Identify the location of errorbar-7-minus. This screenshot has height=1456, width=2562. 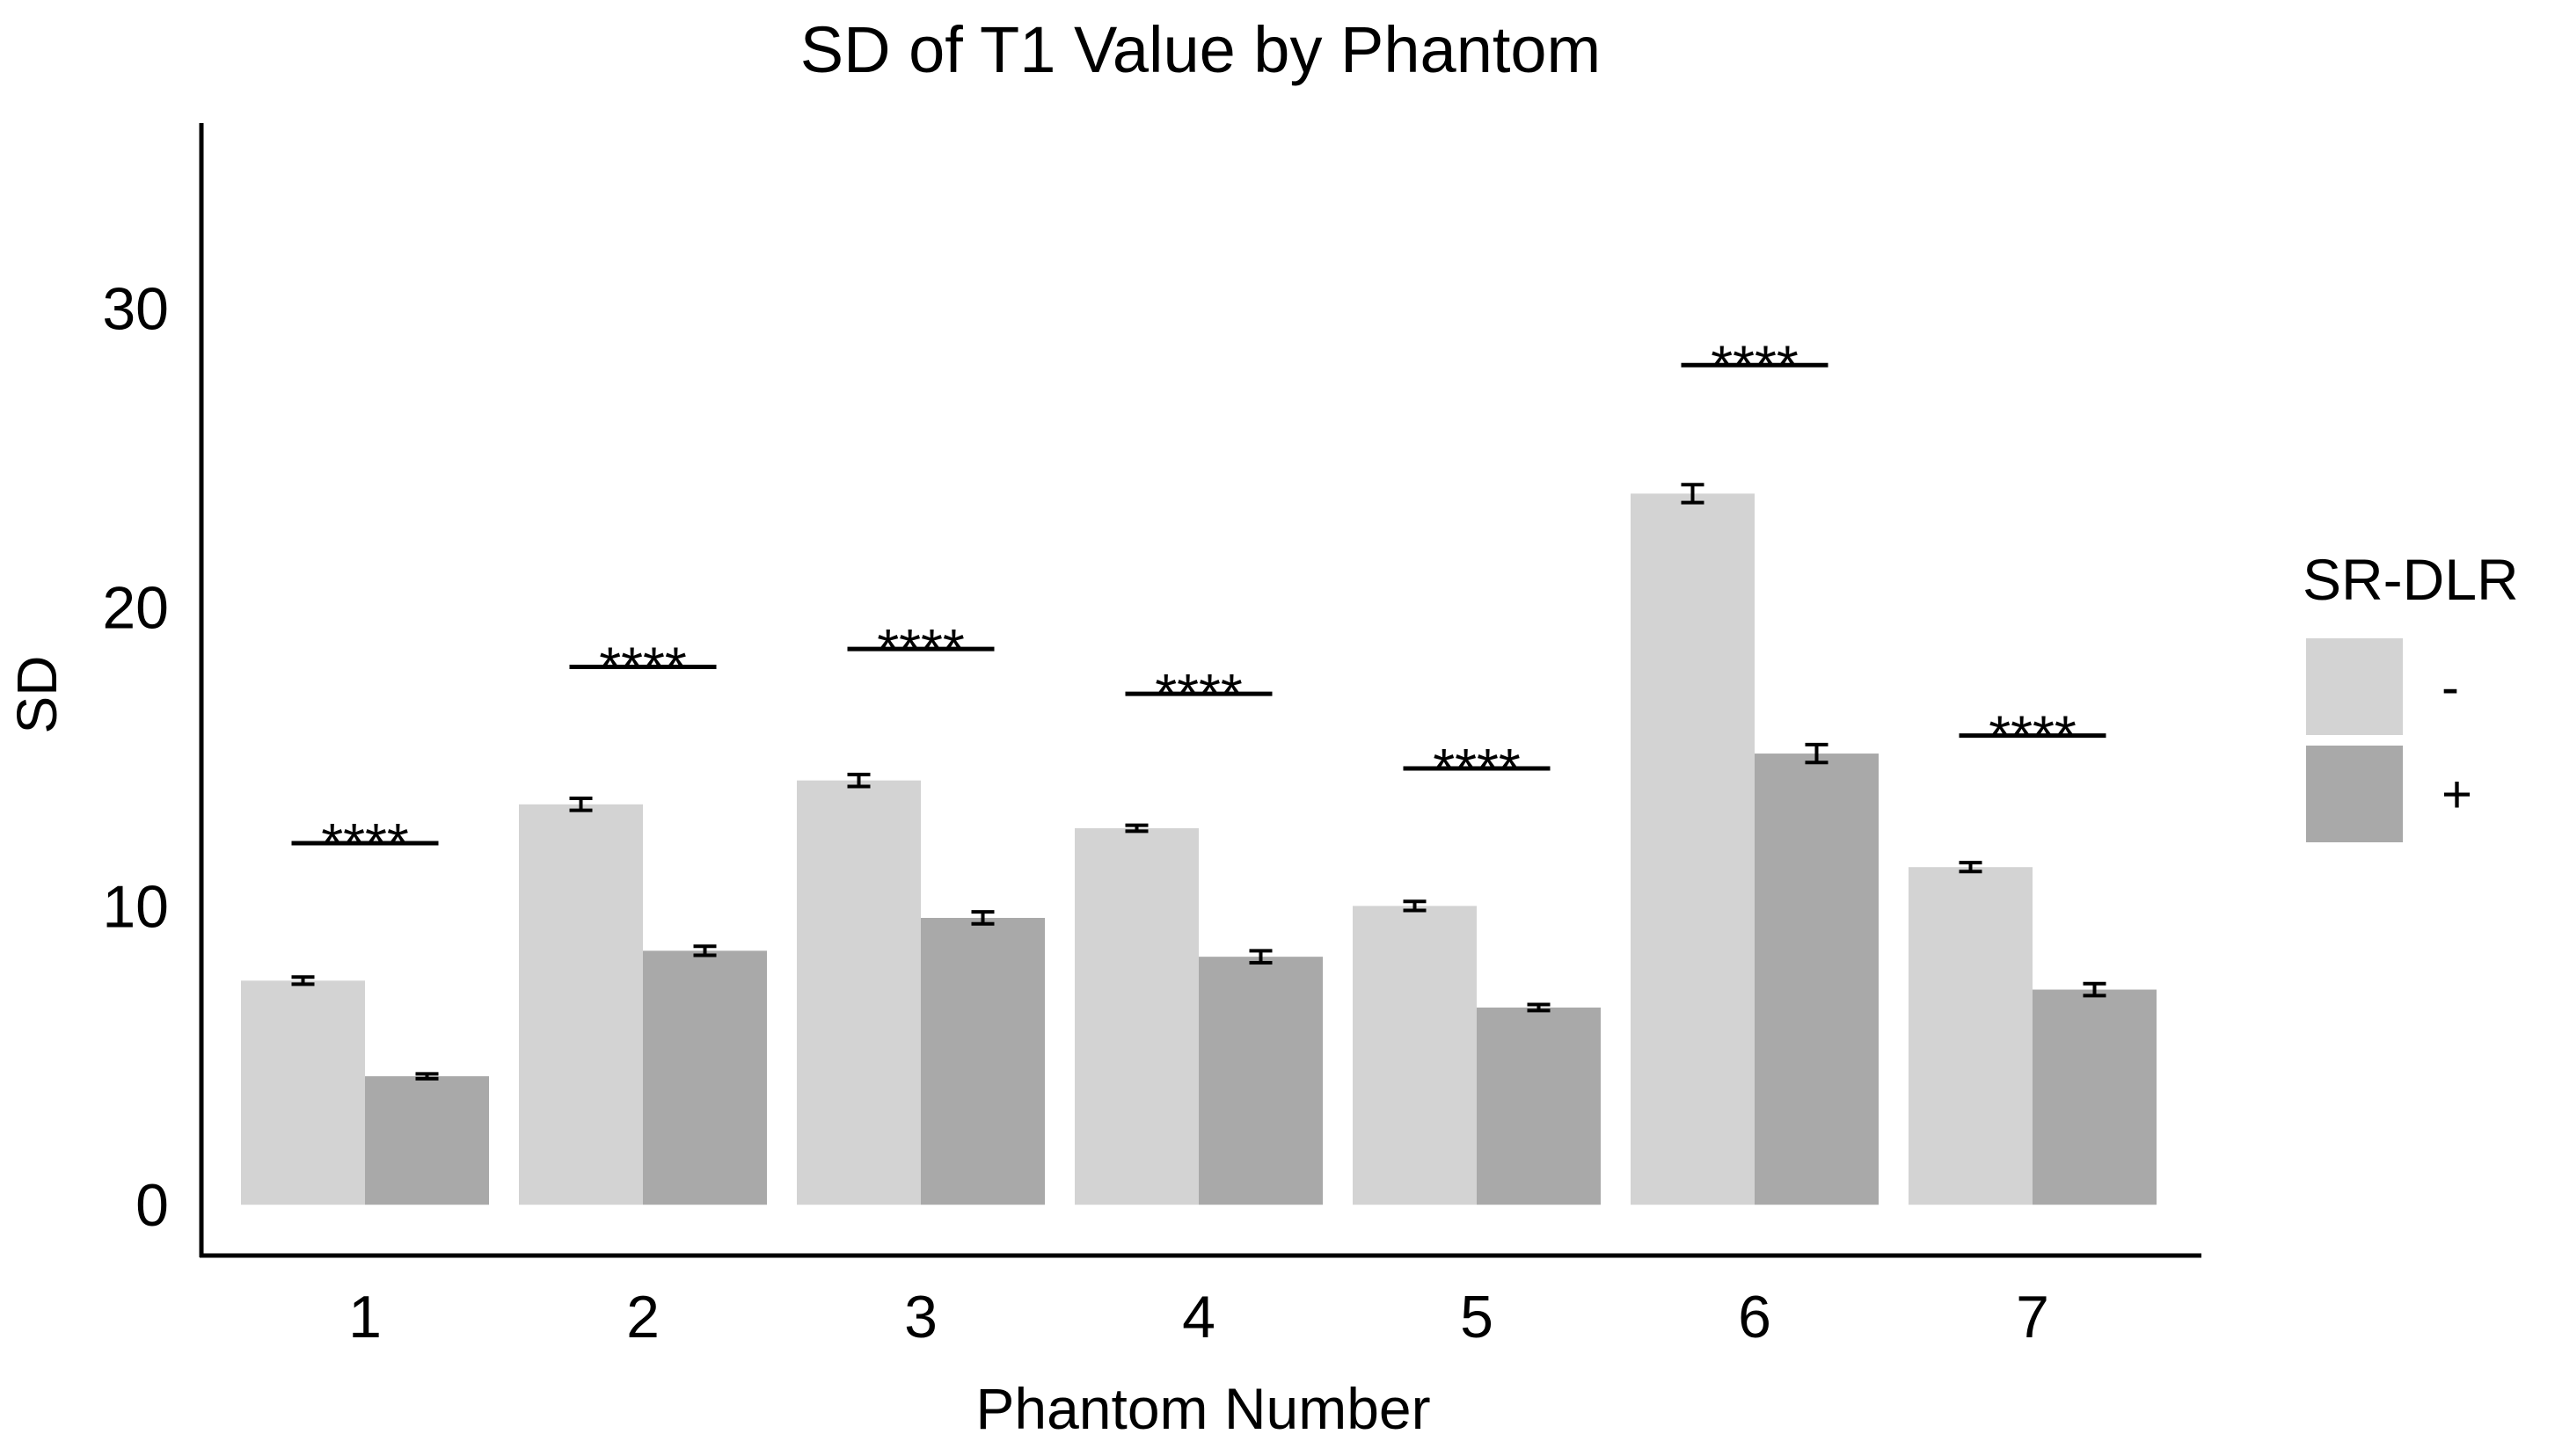
(1971, 867).